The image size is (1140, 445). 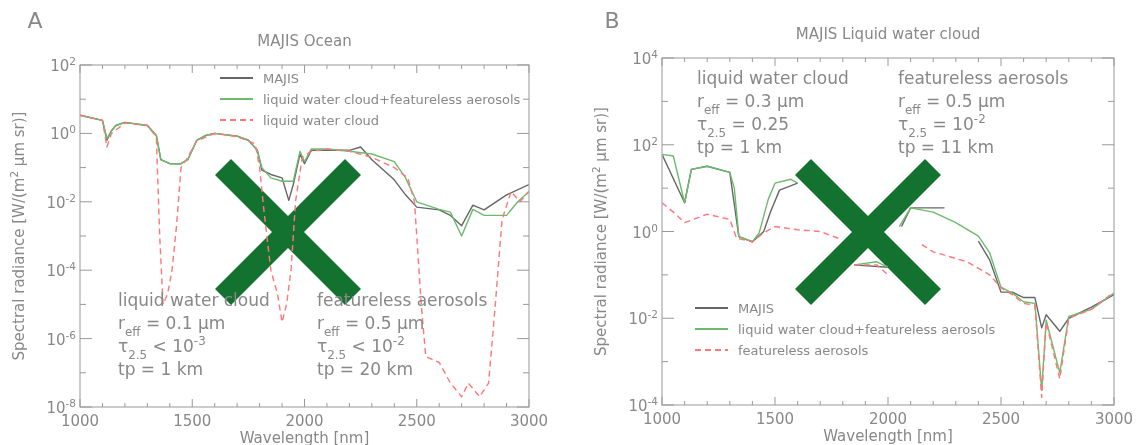 I want to click on legend-label: liquid water cloud, so click(x=321, y=120).